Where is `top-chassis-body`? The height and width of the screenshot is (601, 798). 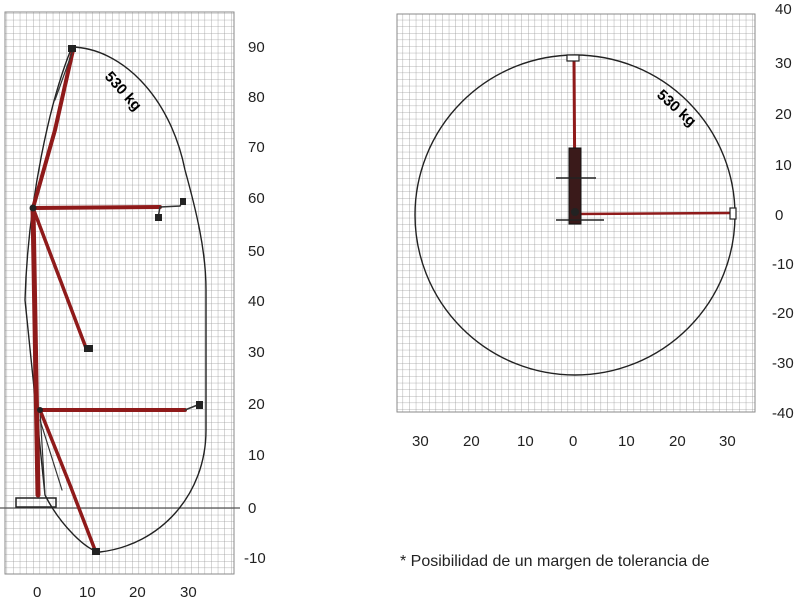
top-chassis-body is located at coordinates (575, 186).